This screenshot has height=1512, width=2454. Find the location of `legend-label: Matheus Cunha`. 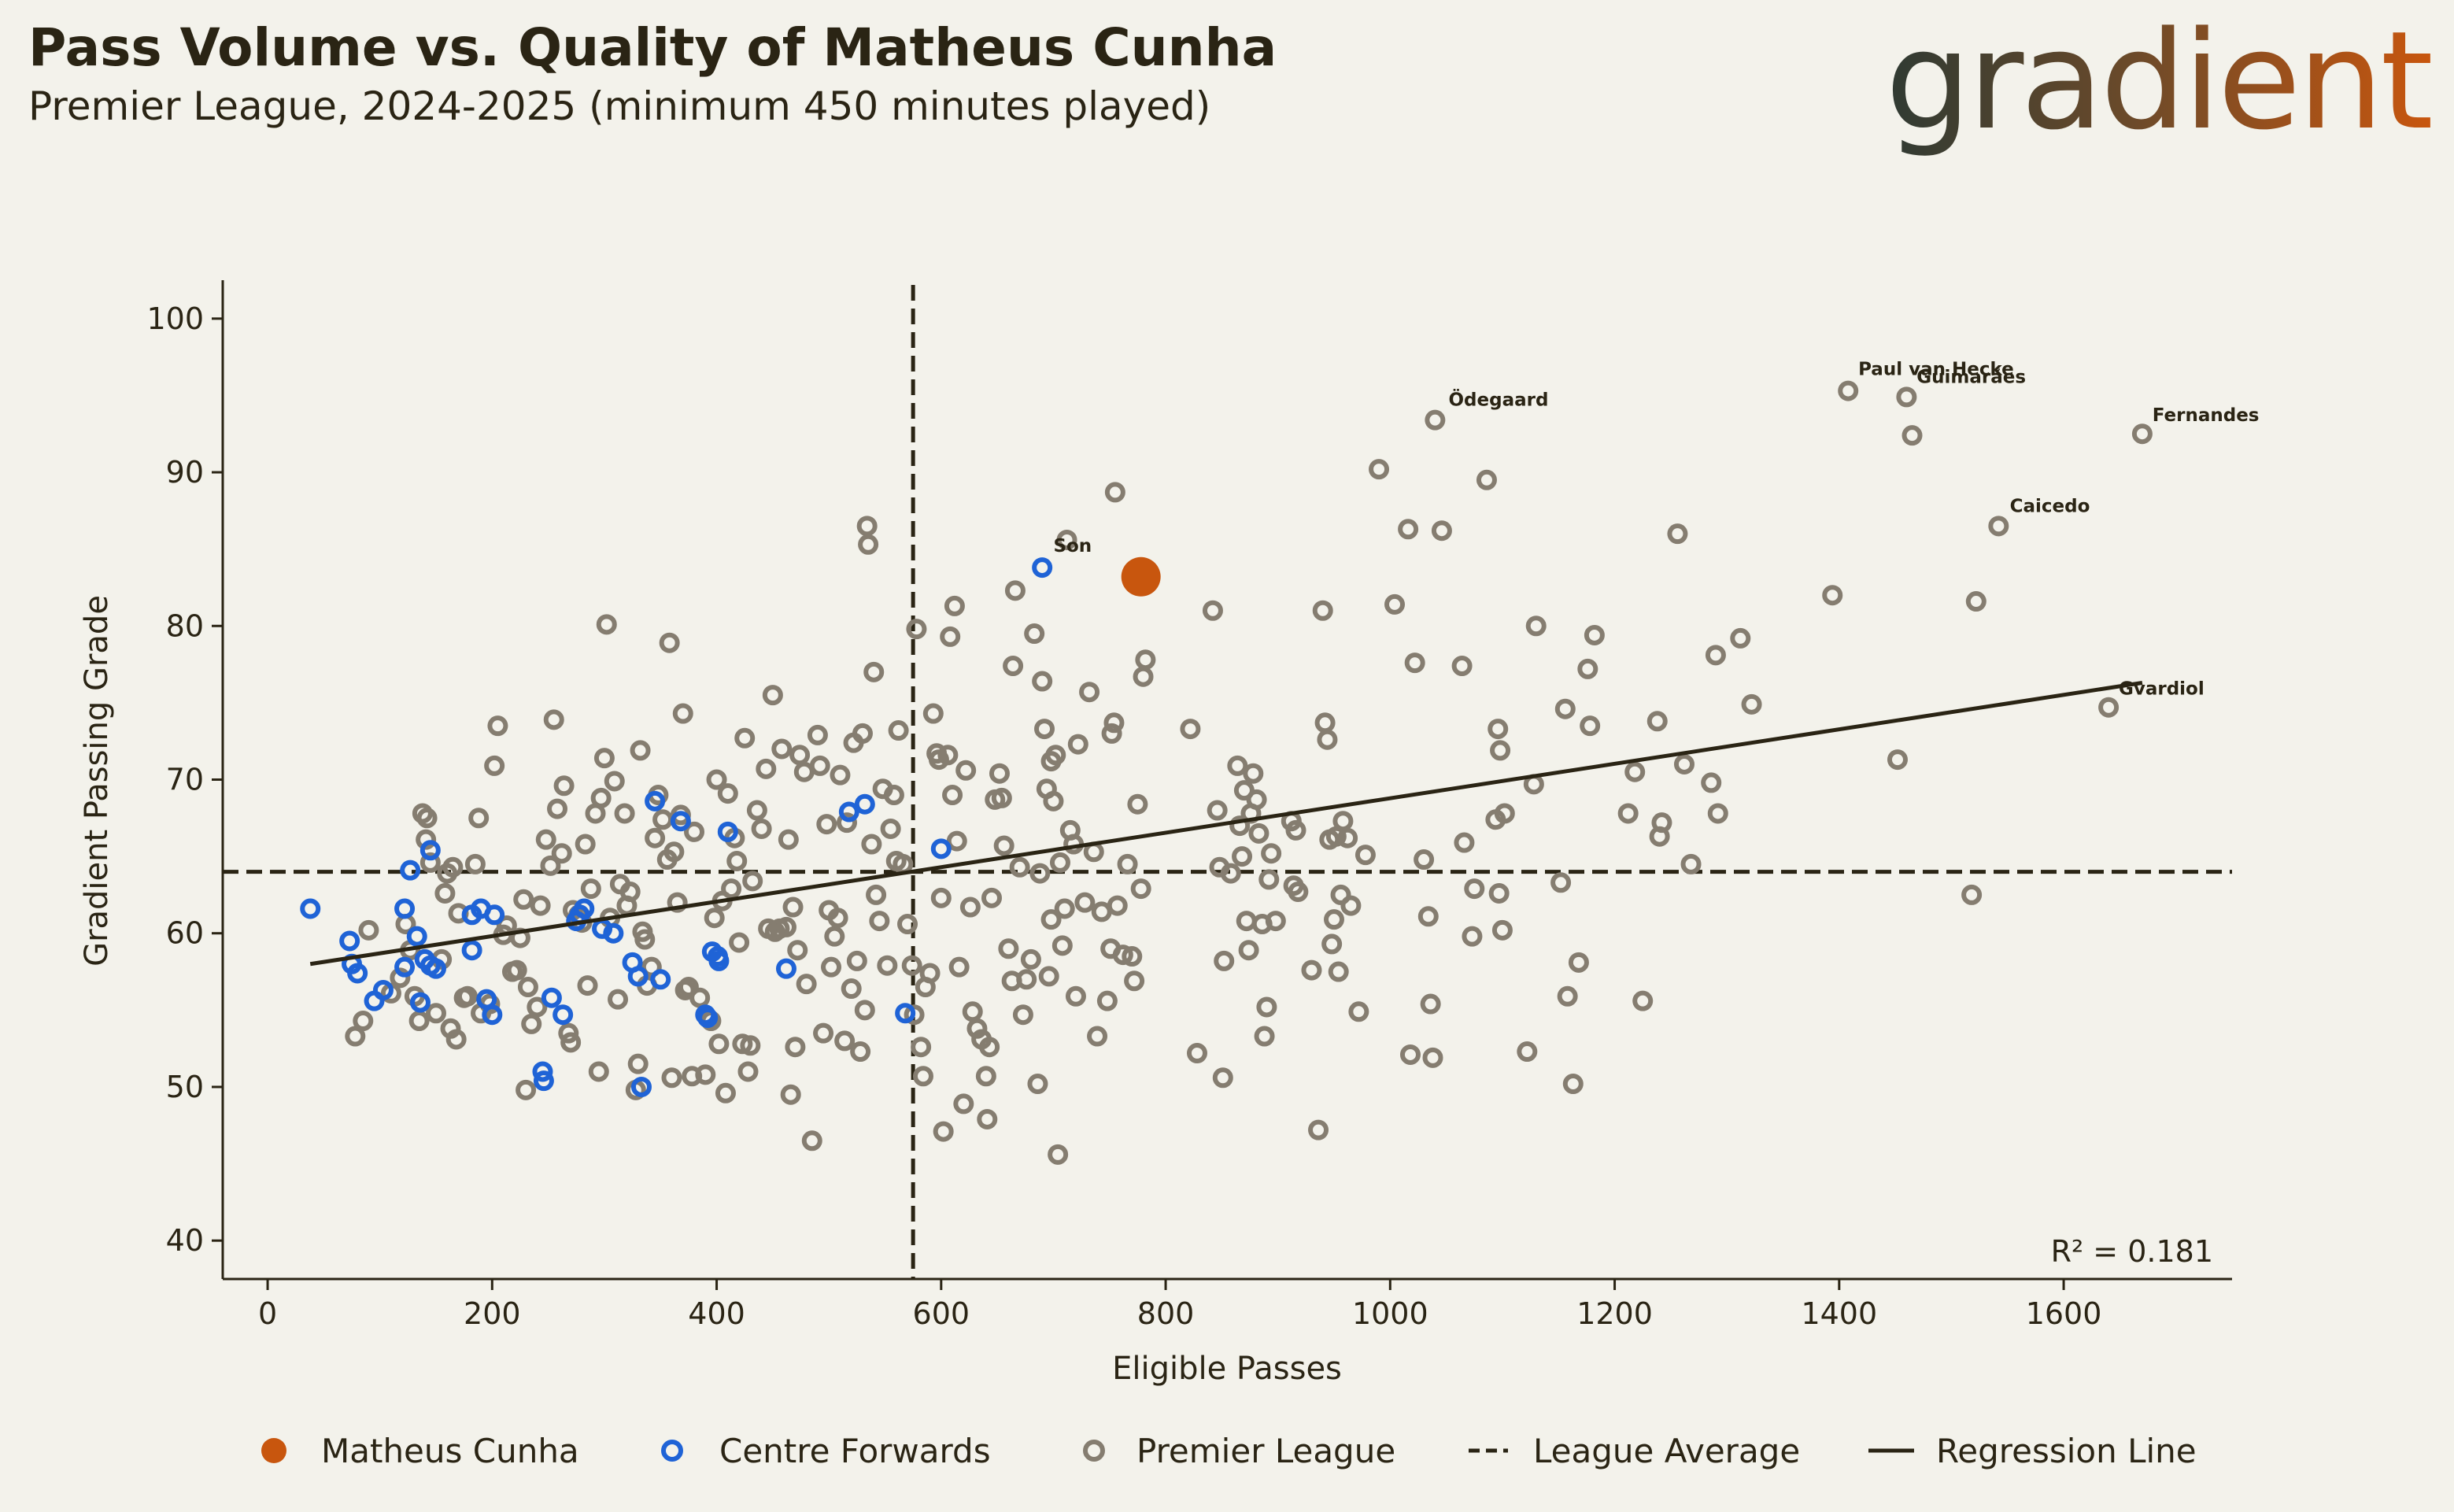

legend-label: Matheus Cunha is located at coordinates (450, 1451).